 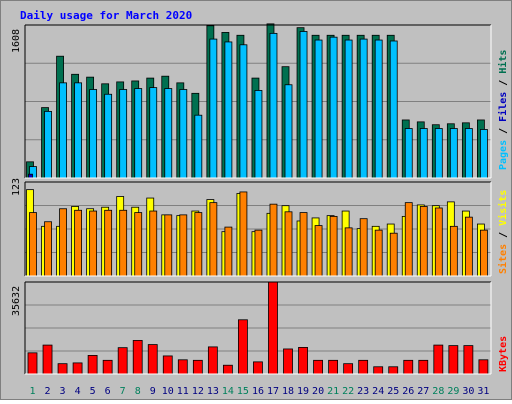 What do you see at coordinates (228, 391) in the screenshot?
I see `x-tick-label-day-14: 14` at bounding box center [228, 391].